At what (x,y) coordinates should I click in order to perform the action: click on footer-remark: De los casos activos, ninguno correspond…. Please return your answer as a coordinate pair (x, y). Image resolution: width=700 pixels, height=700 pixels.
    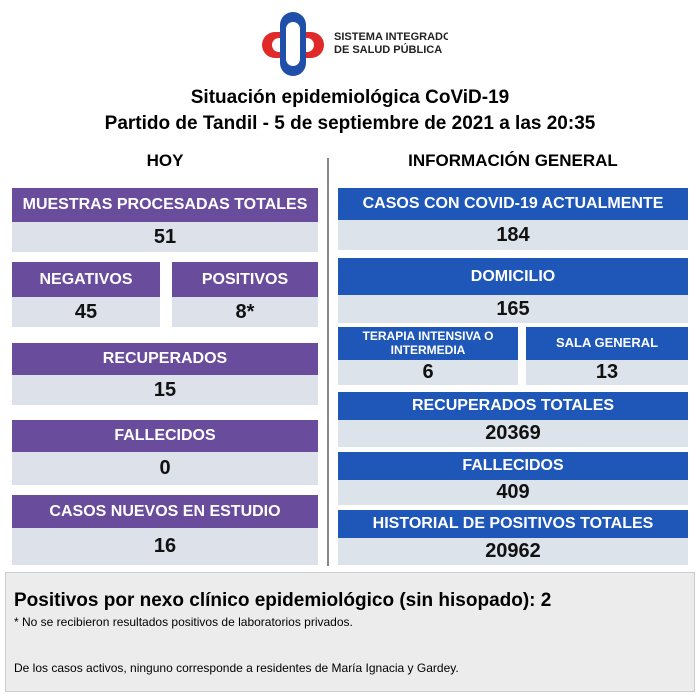
    Looking at the image, I should click on (236, 668).